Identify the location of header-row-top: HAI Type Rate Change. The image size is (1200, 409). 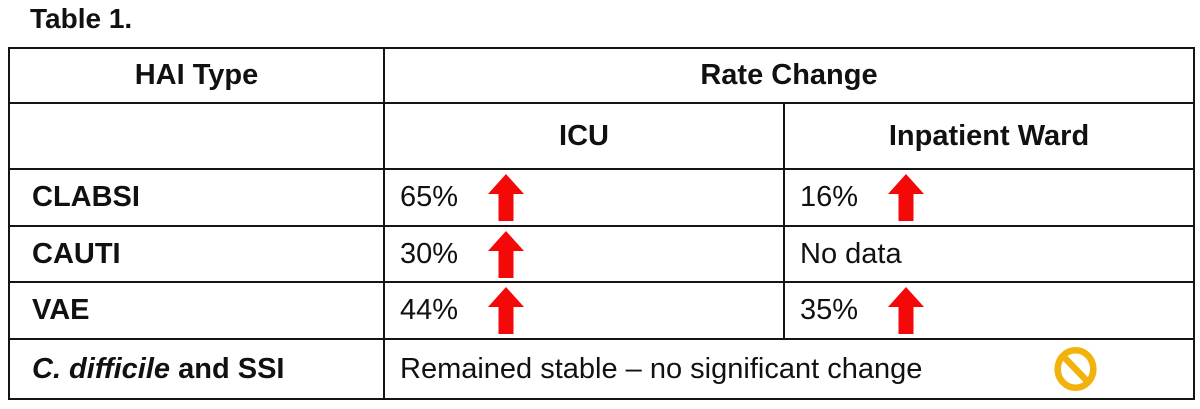
(601, 75).